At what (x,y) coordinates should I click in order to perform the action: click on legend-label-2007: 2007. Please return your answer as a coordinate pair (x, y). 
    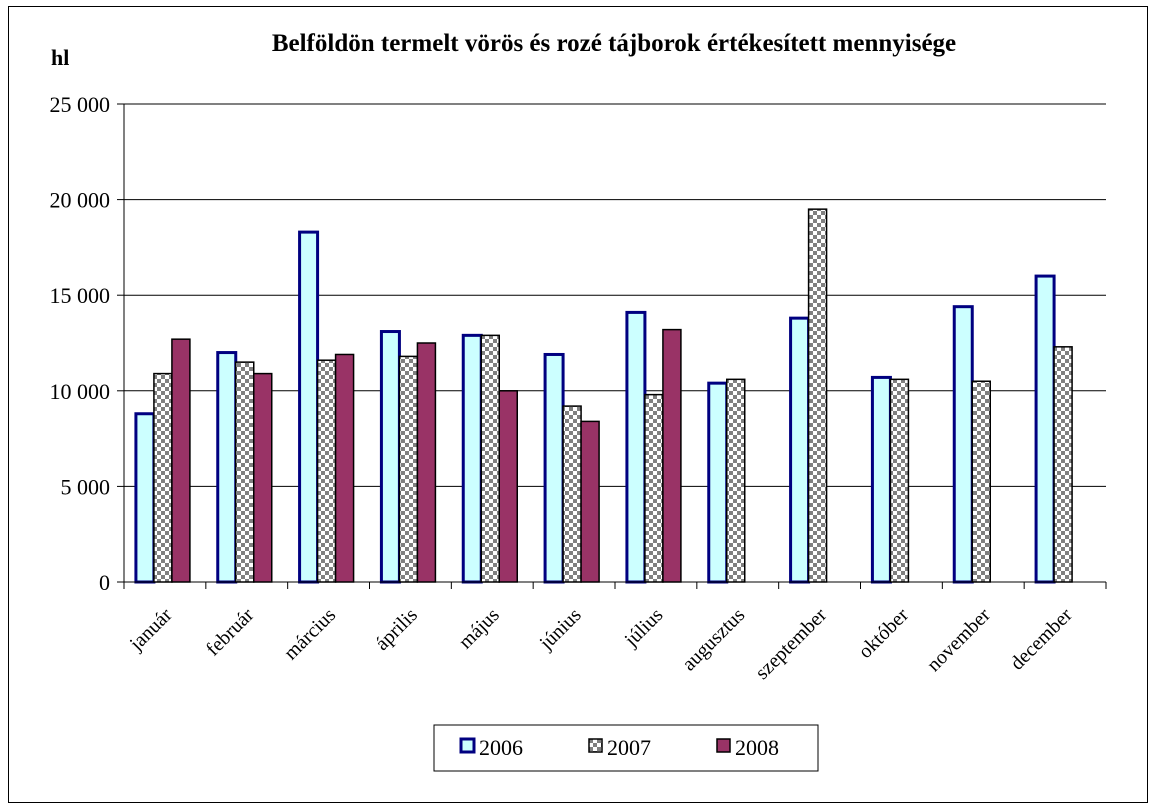
    Looking at the image, I should click on (629, 747).